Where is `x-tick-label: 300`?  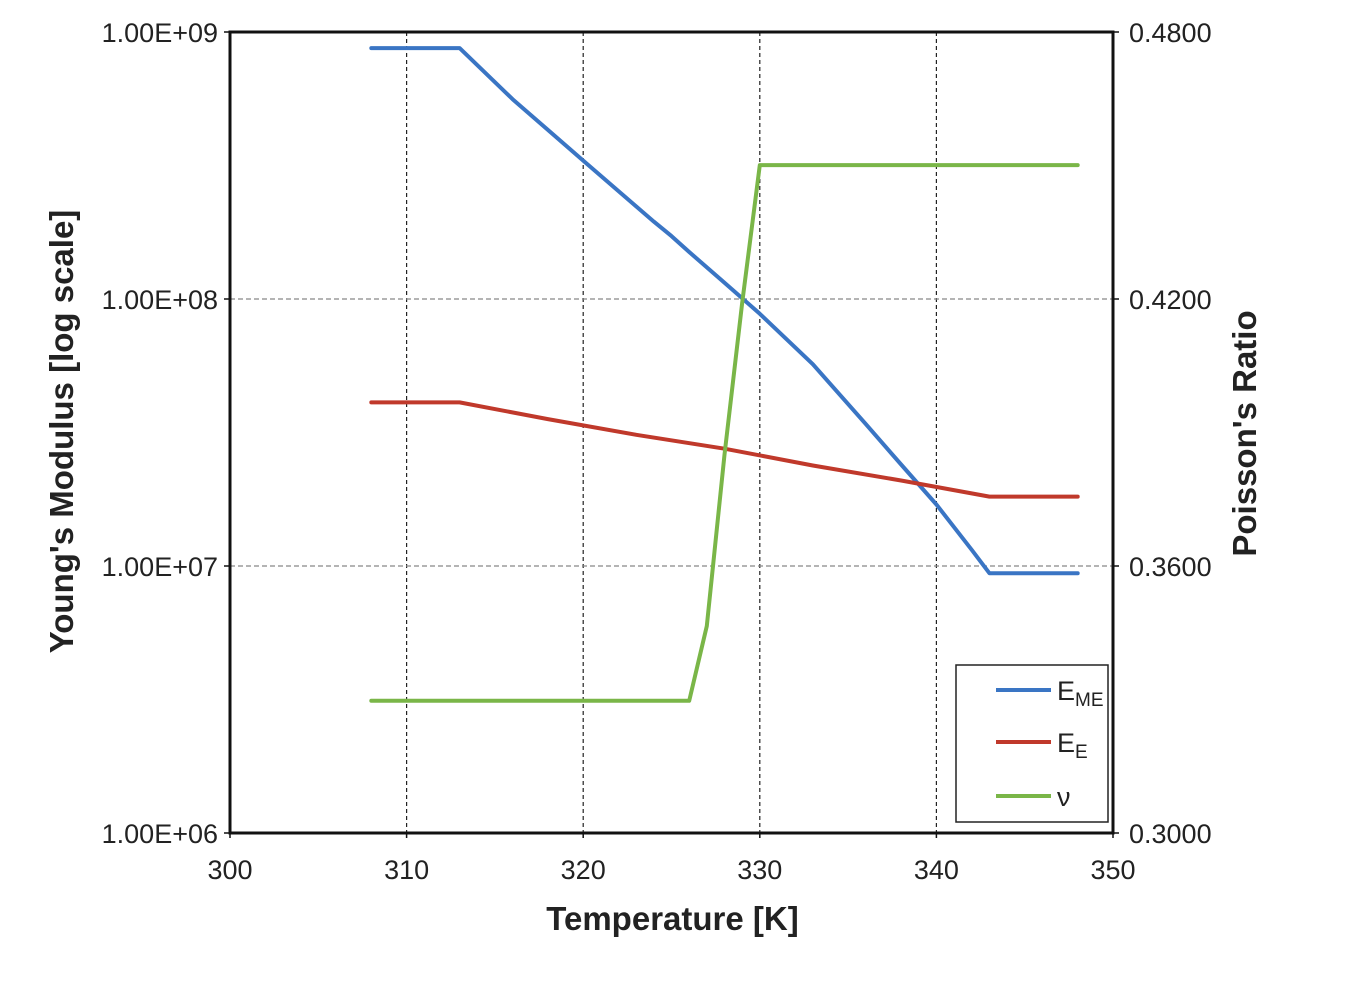 x-tick-label: 300 is located at coordinates (229, 870).